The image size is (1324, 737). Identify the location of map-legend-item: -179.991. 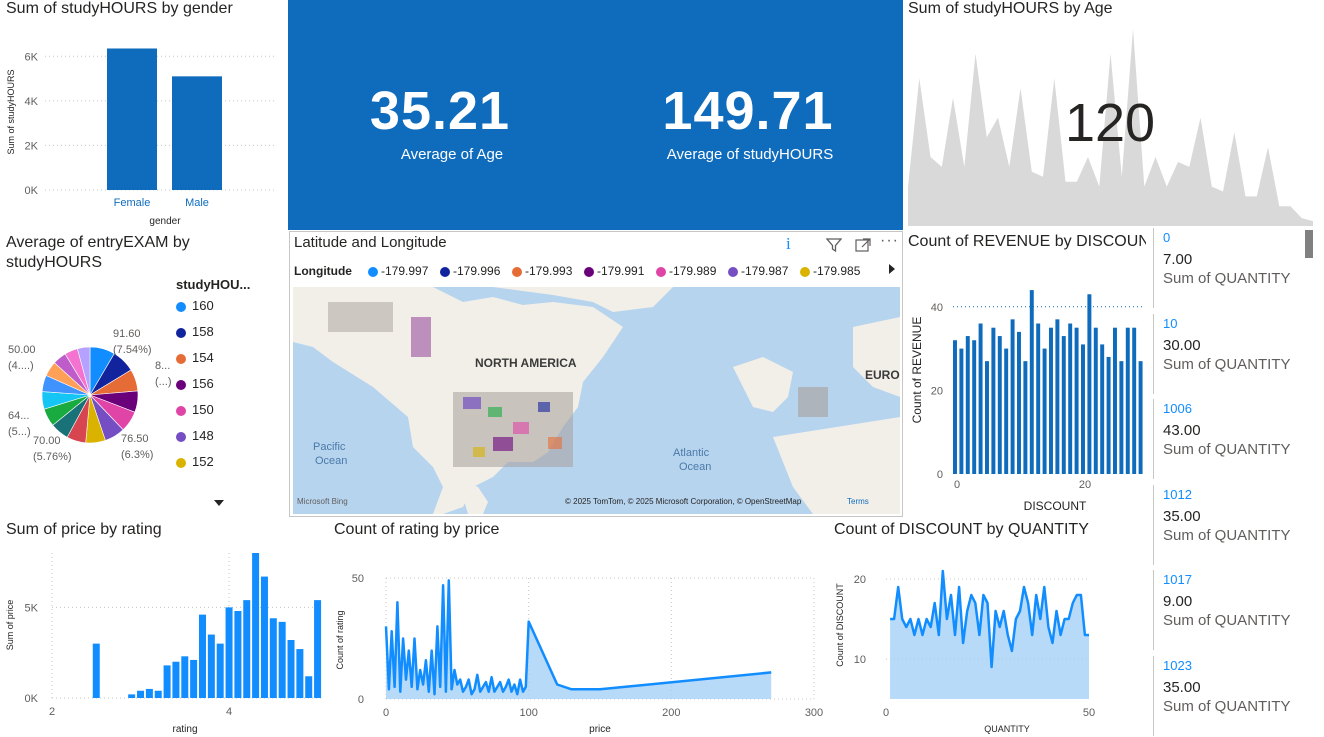
(614, 271).